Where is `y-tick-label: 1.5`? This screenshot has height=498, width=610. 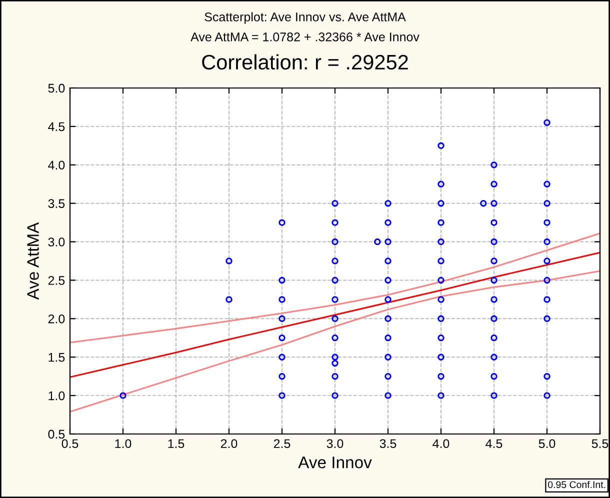
y-tick-label: 1.5 is located at coordinates (56, 357).